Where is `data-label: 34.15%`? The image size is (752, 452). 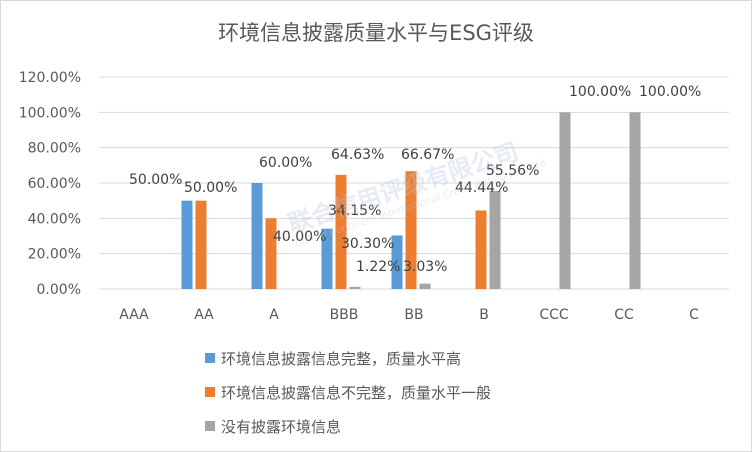 data-label: 34.15% is located at coordinates (354, 211).